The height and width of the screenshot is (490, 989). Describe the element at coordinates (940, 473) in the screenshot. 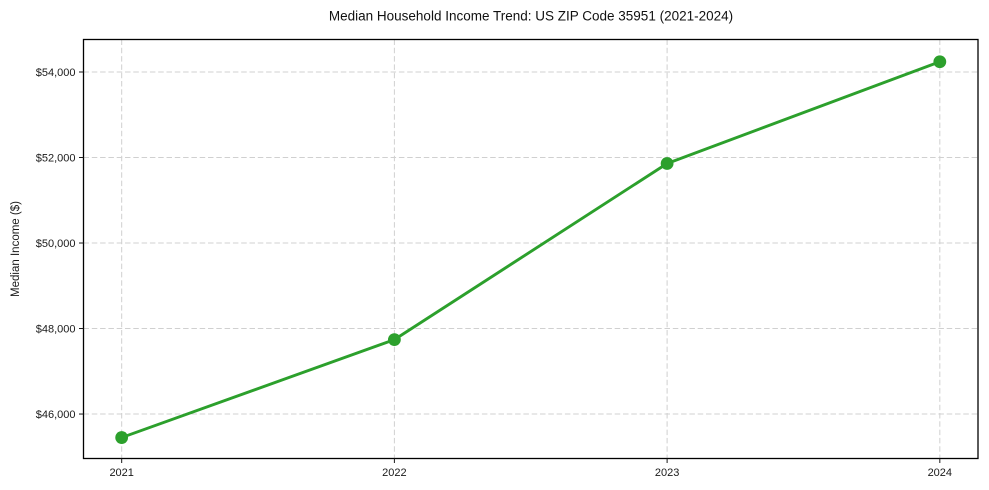

I see `x-tick-label: 2024` at that location.